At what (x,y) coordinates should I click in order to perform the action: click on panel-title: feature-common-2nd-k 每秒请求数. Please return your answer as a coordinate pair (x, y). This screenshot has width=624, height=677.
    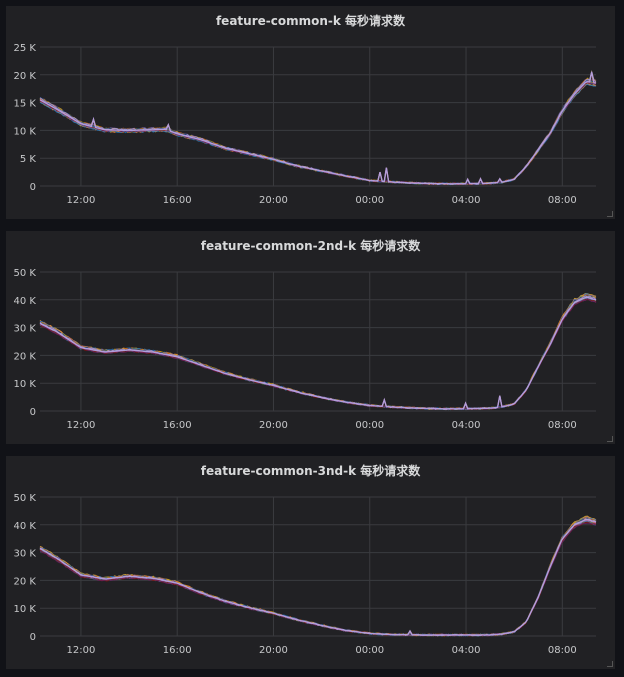
    Looking at the image, I should click on (310, 246).